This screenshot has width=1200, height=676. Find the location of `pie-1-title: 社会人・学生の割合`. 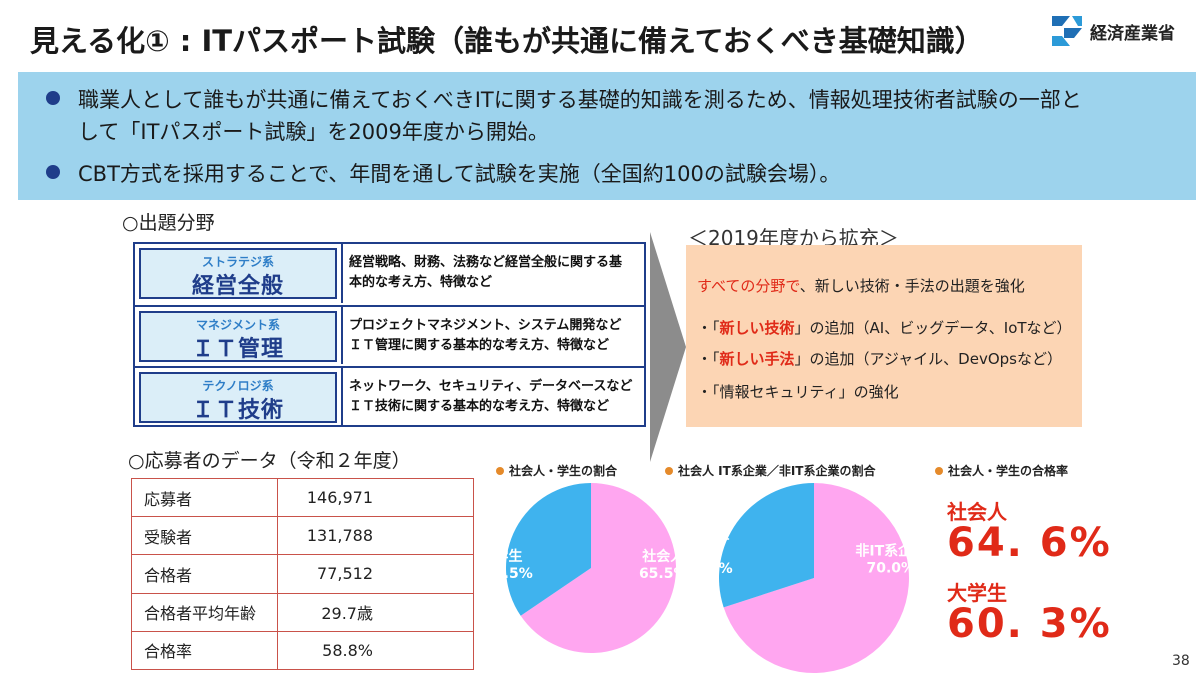

pie-1-title: 社会人・学生の割合 is located at coordinates (556, 470).